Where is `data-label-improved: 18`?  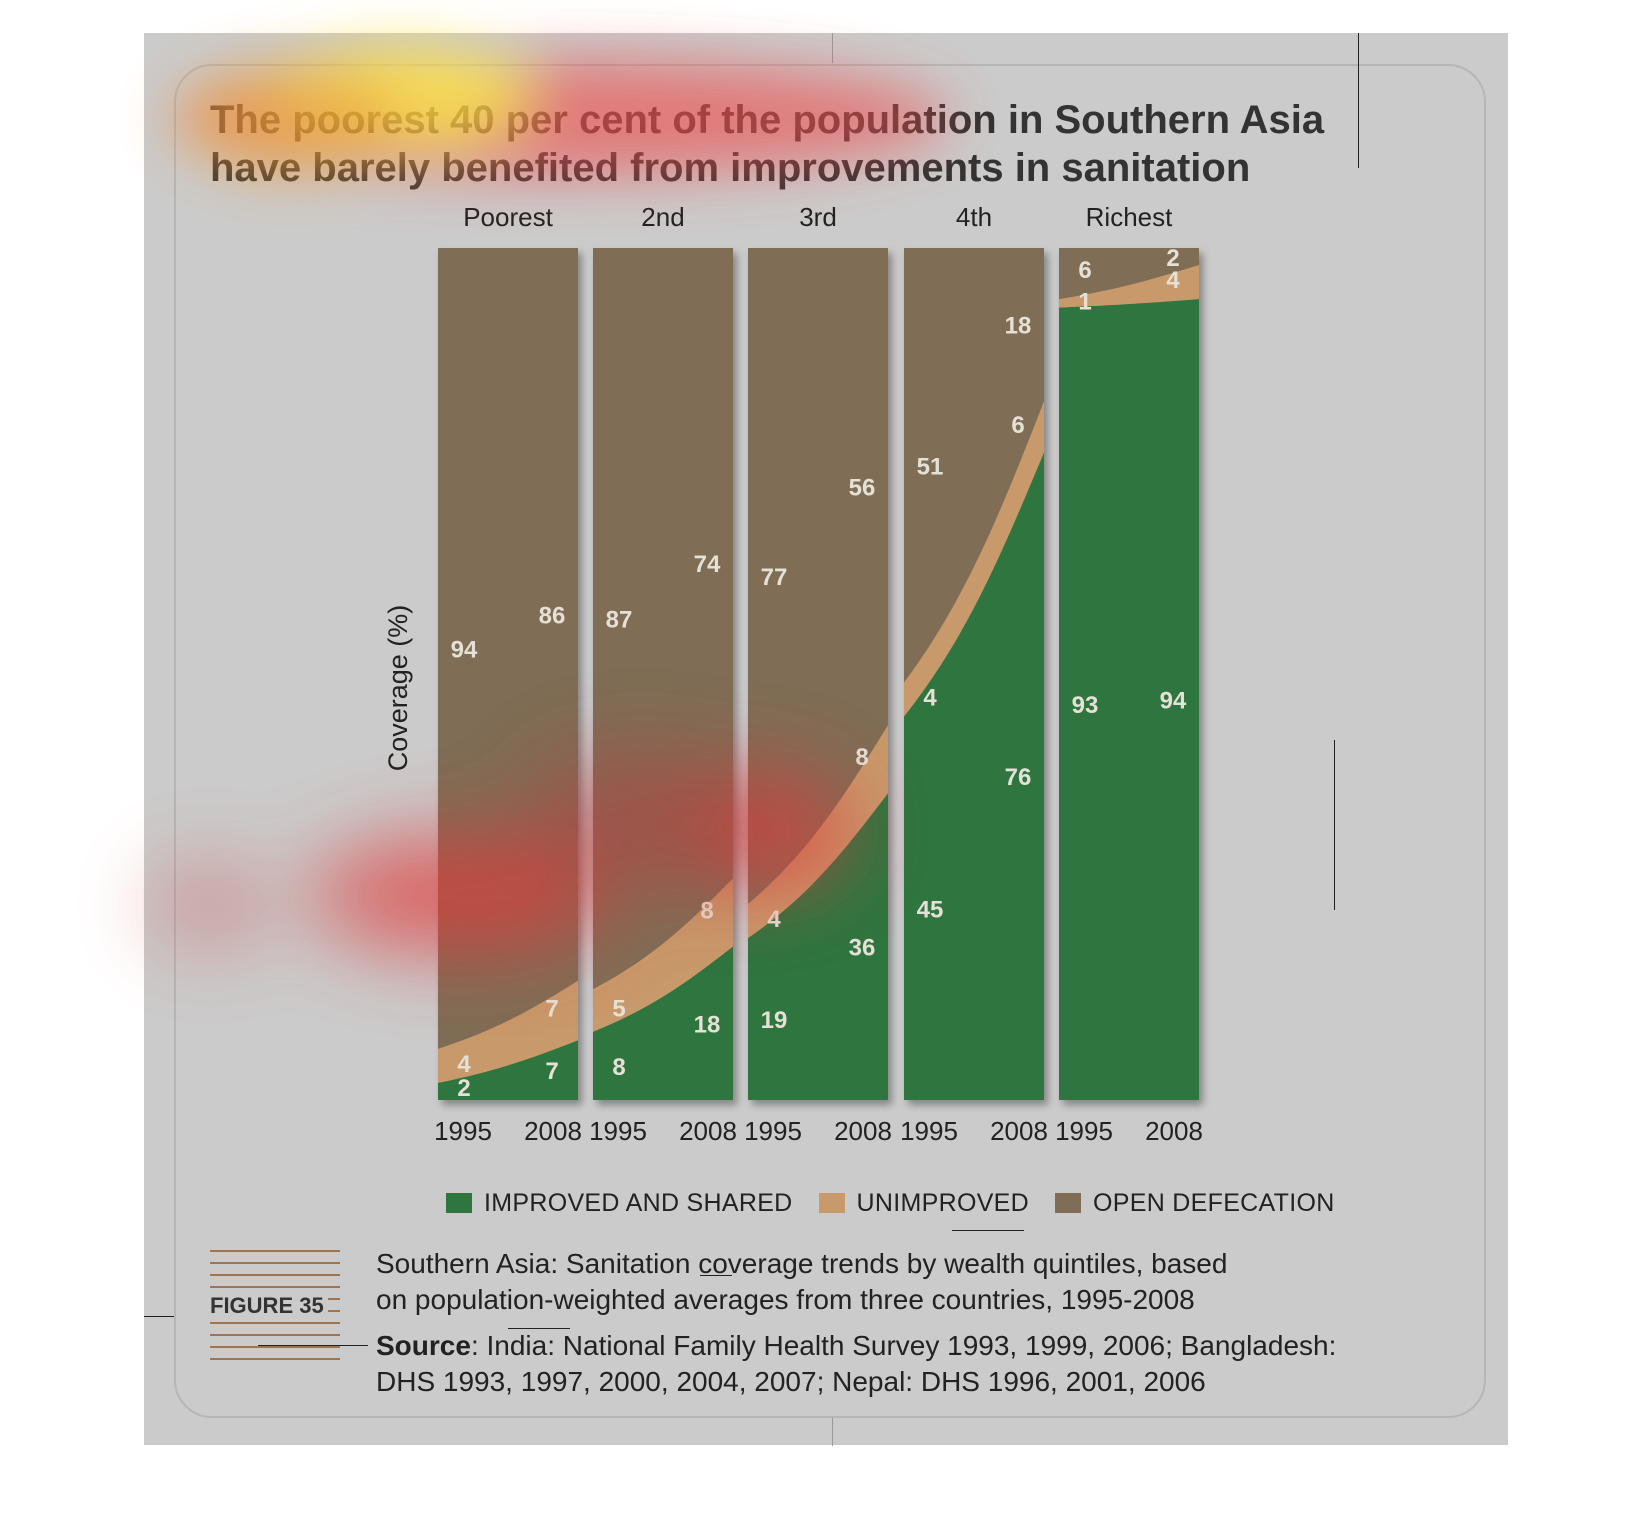
data-label-improved: 18 is located at coordinates (707, 1024).